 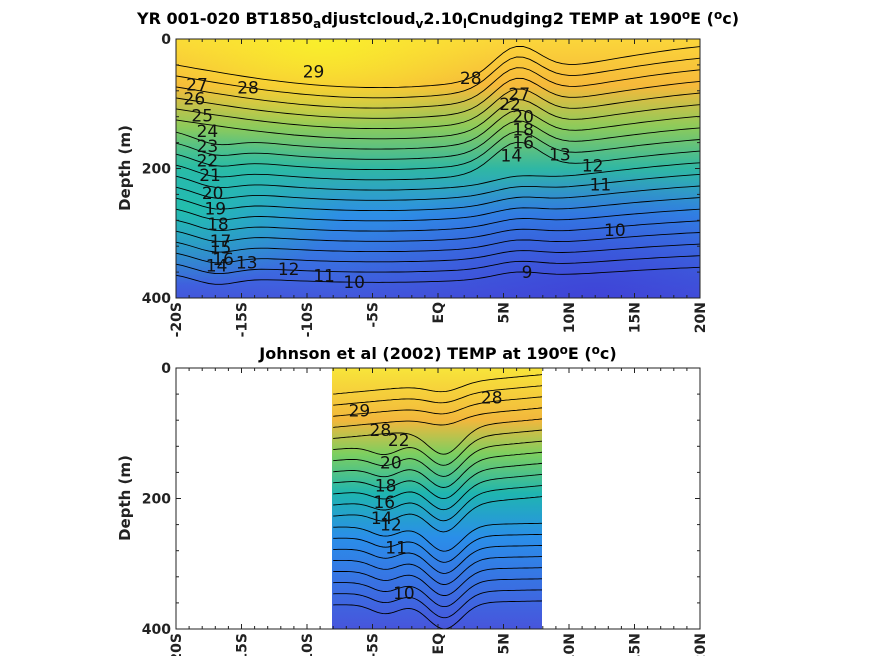 I want to click on top-xtick-label: -20S, so click(x=177, y=319).